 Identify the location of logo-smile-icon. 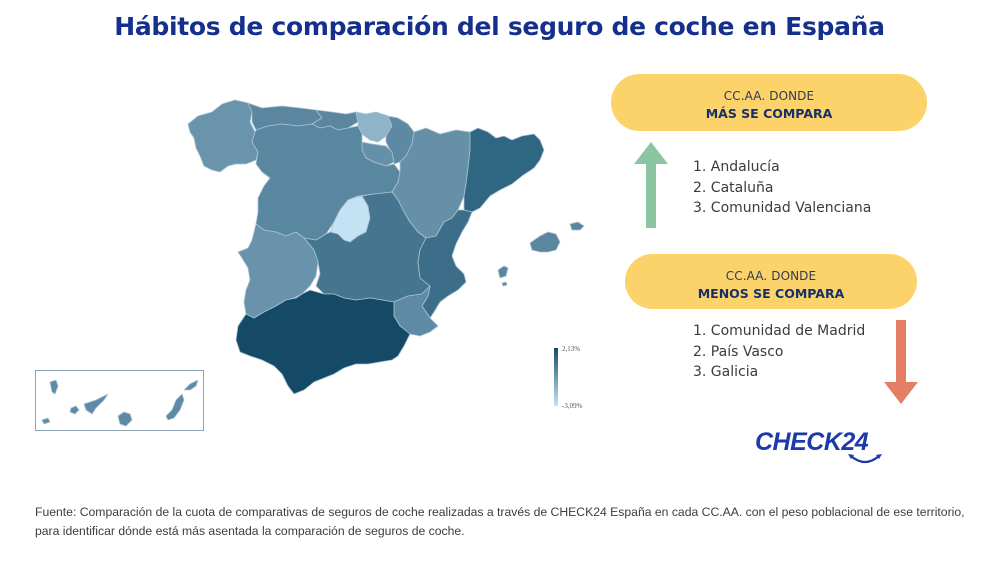
(865, 459).